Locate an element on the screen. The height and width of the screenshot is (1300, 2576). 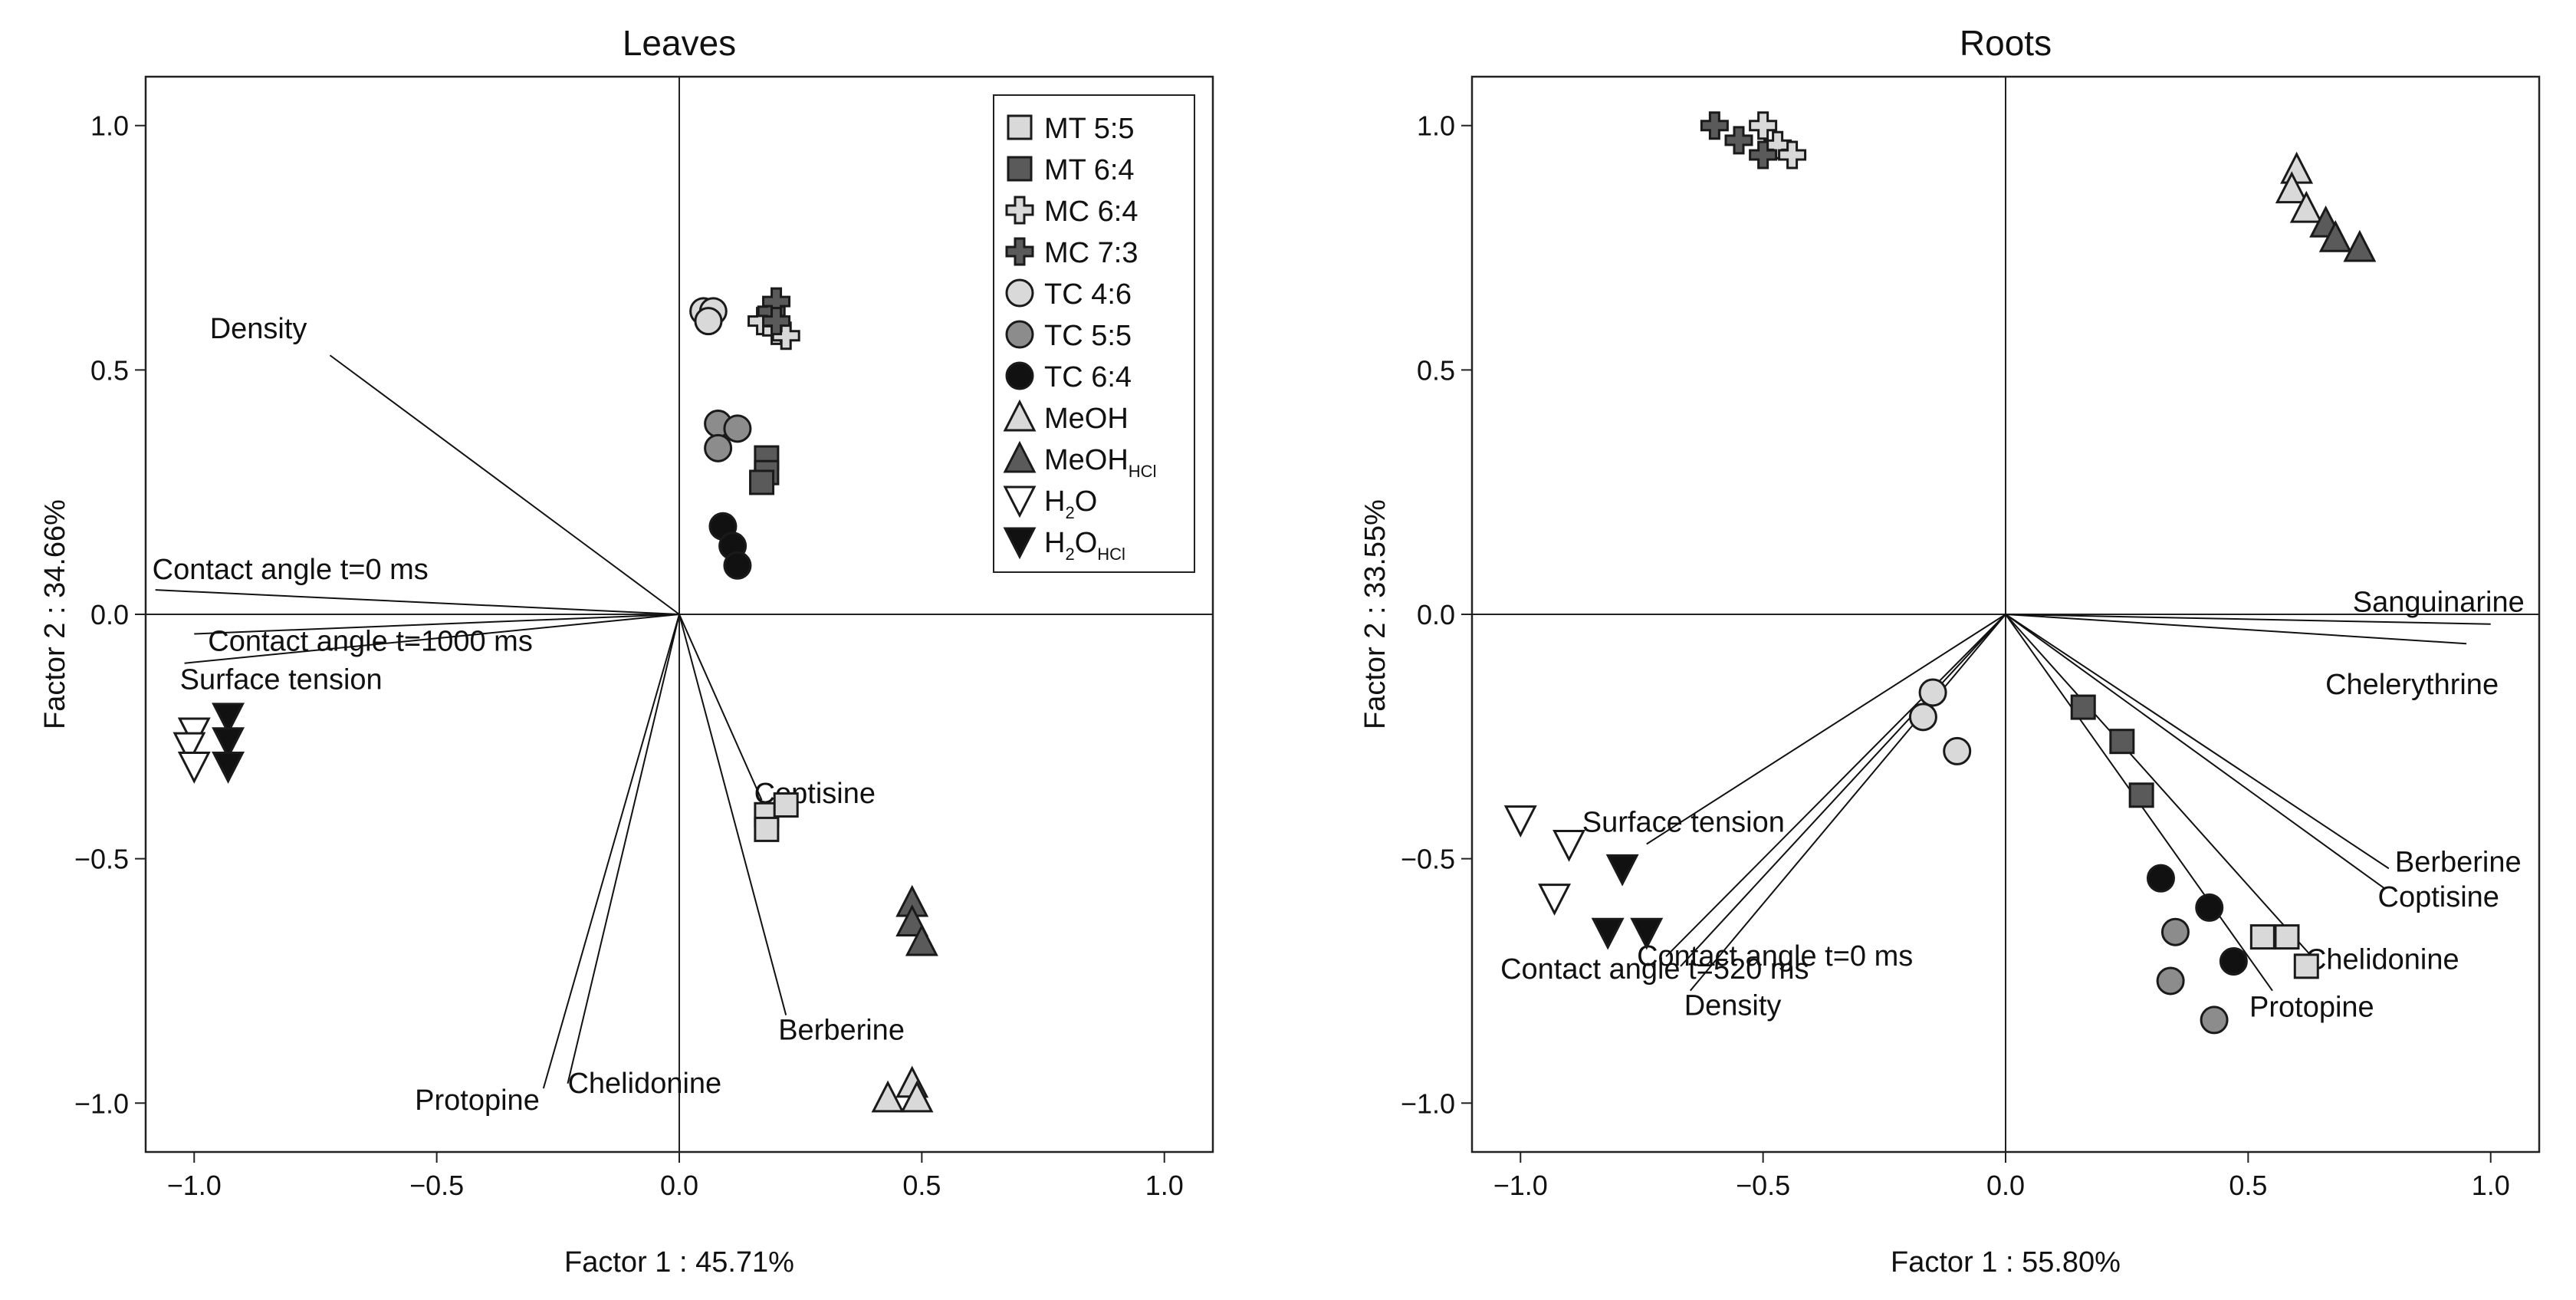
legend-label: MC 6:4 is located at coordinates (1091, 212).